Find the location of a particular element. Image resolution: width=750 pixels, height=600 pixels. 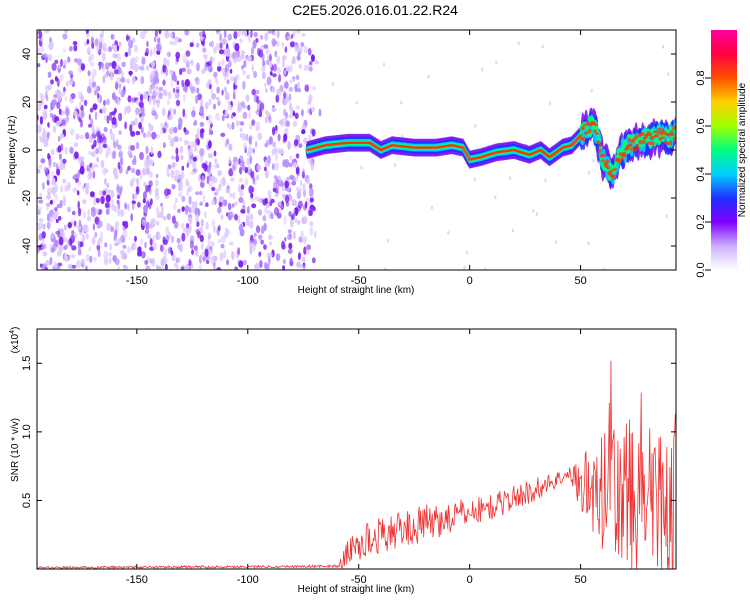

x-tick-label: 50 is located at coordinates (580, 580).